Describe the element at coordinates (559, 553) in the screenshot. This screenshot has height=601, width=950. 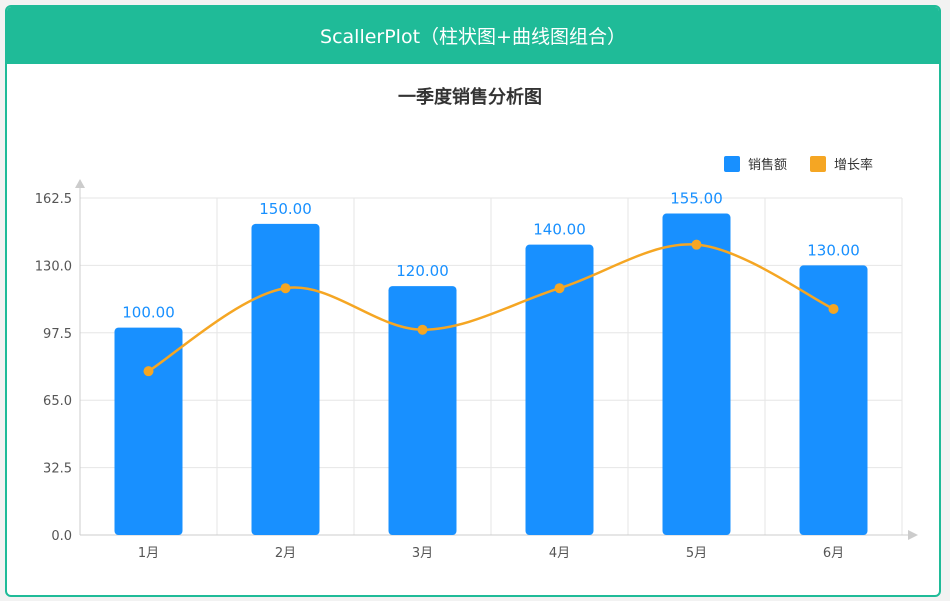
I see `x-tick-label: 4月` at that location.